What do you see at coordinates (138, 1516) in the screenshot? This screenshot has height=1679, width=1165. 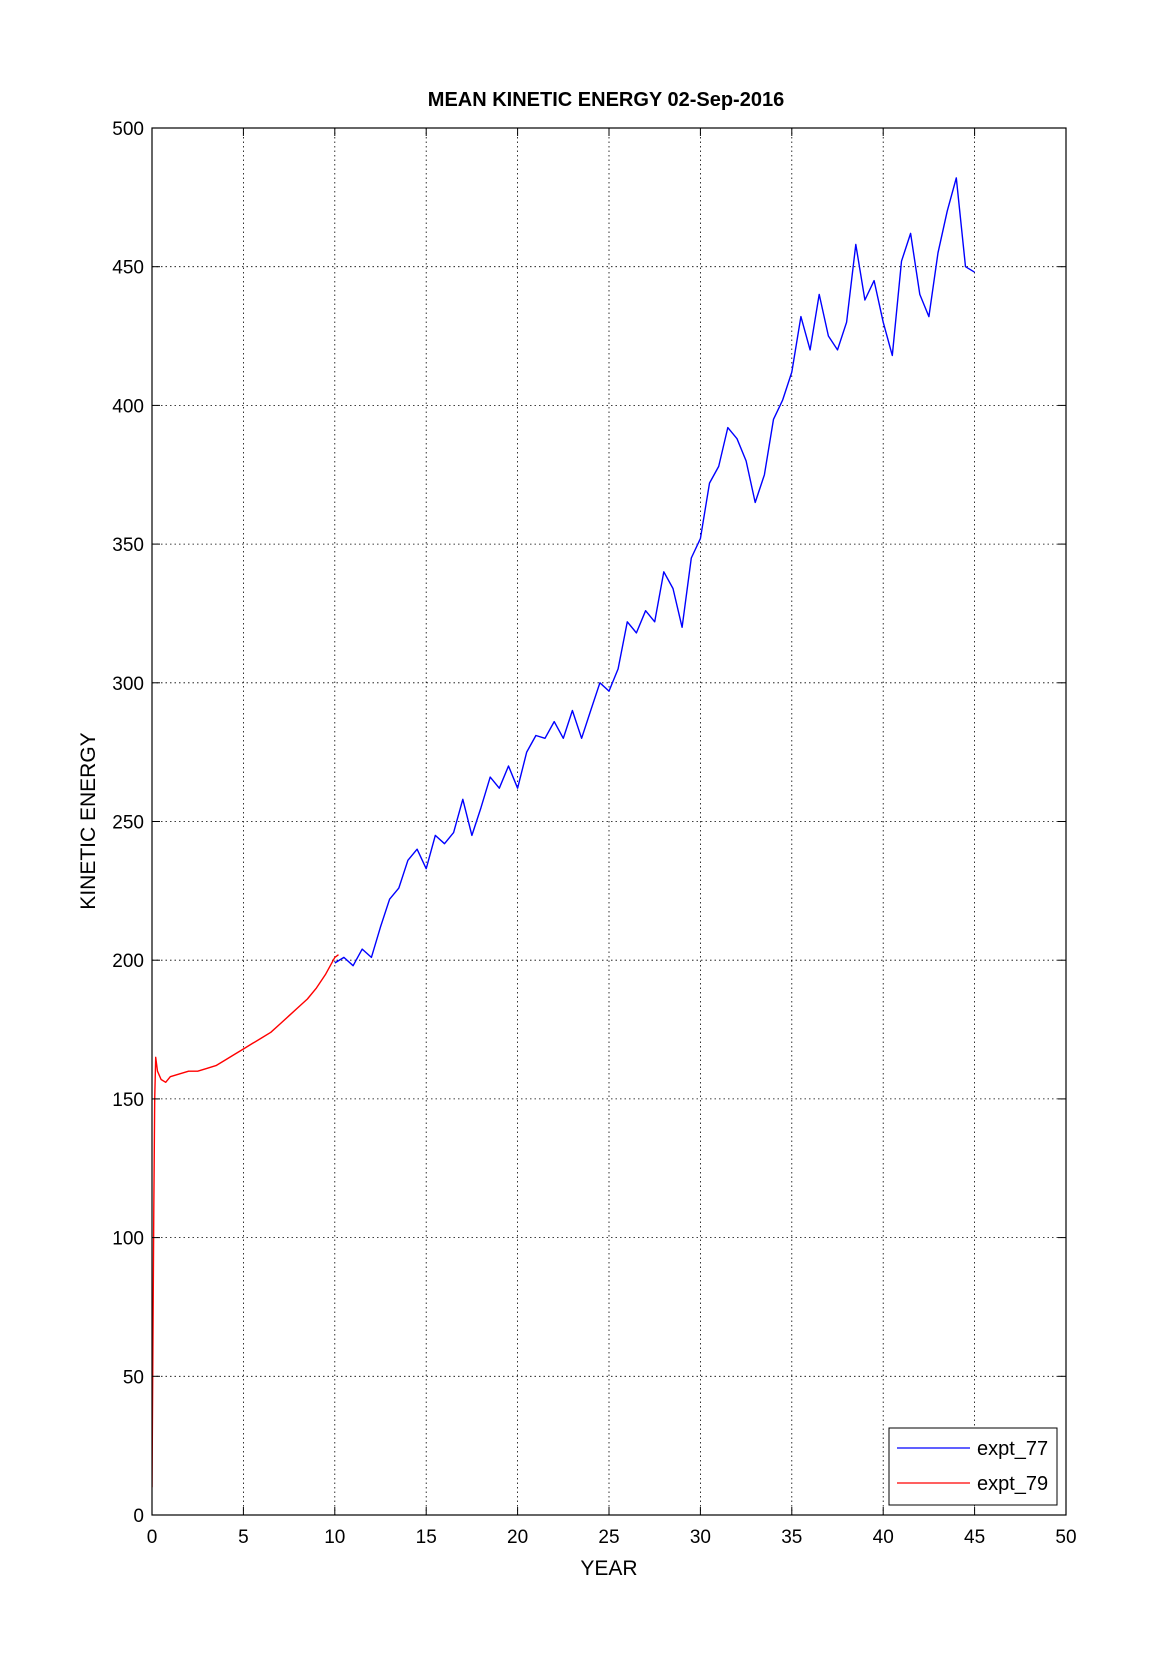 I see `y-tick-label: 0` at bounding box center [138, 1516].